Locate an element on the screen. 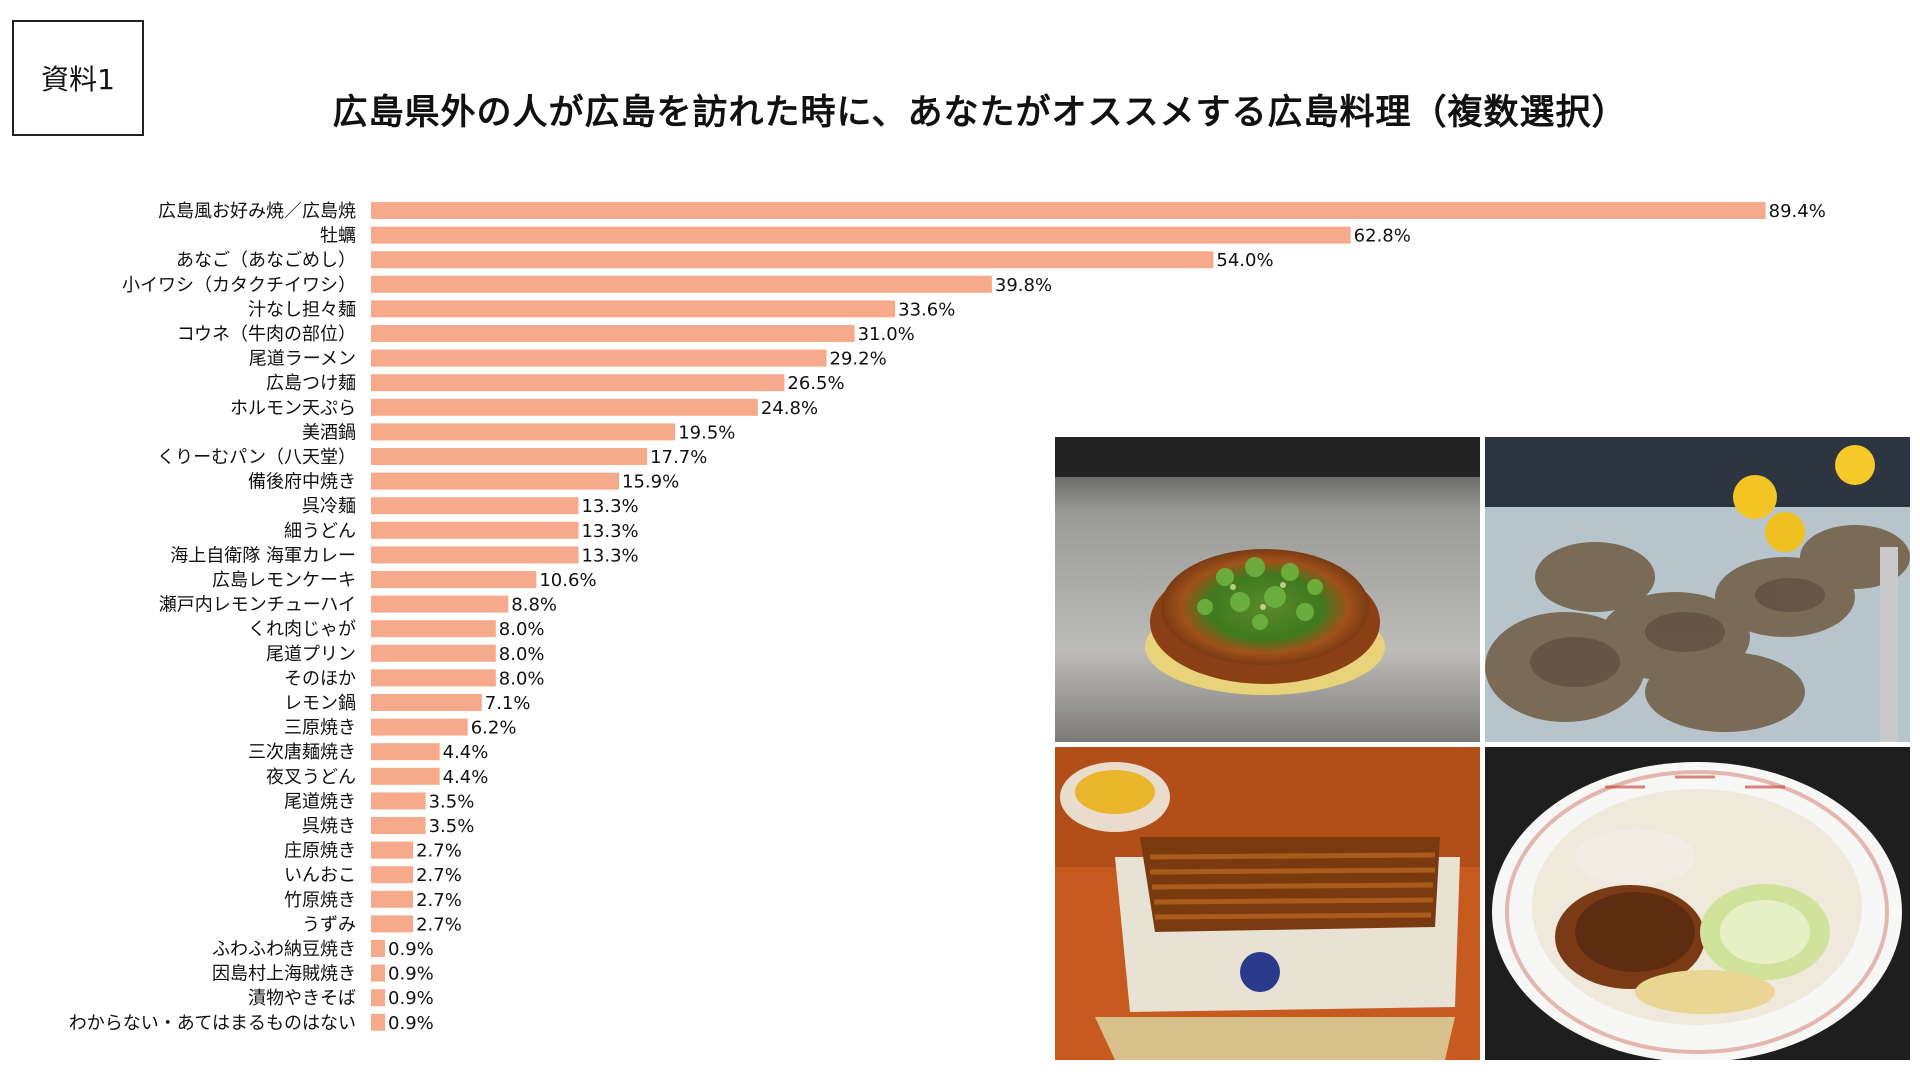 The width and height of the screenshot is (1920, 1080). category-label: 尾道焼き is located at coordinates (320, 801).